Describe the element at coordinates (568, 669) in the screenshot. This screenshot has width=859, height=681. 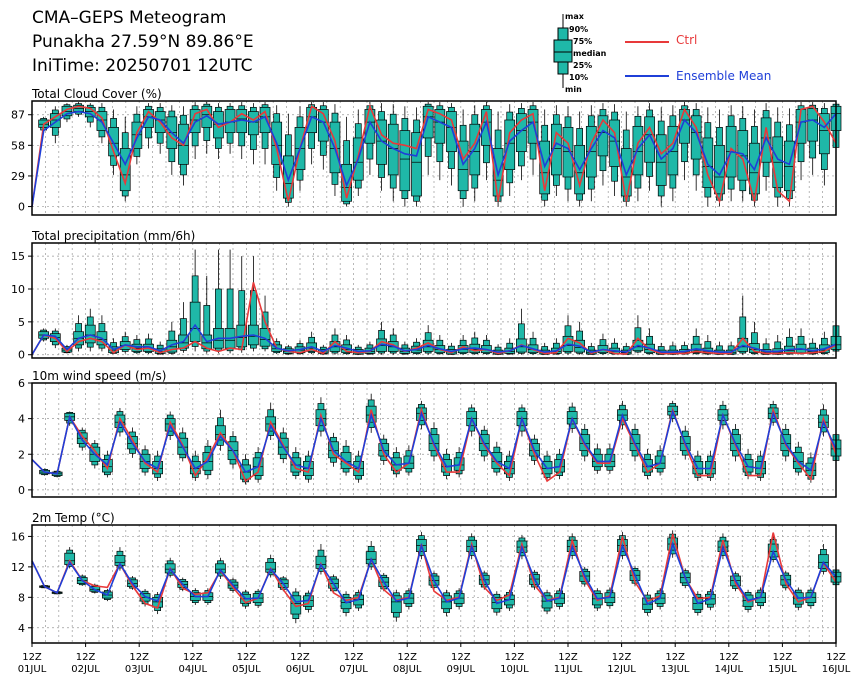
I see `x-tick-date-label: 11JUL` at that location.